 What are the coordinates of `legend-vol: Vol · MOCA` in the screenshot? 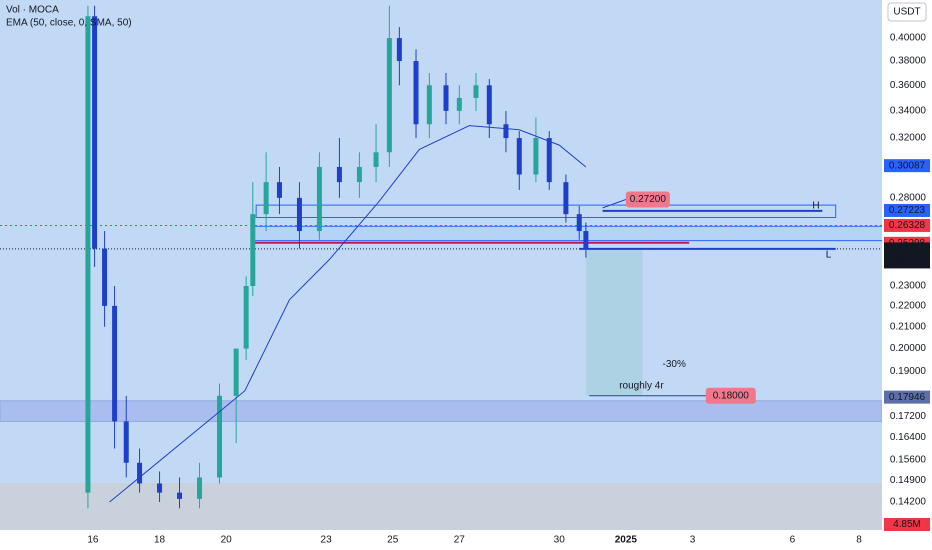 It's located at (32, 10).